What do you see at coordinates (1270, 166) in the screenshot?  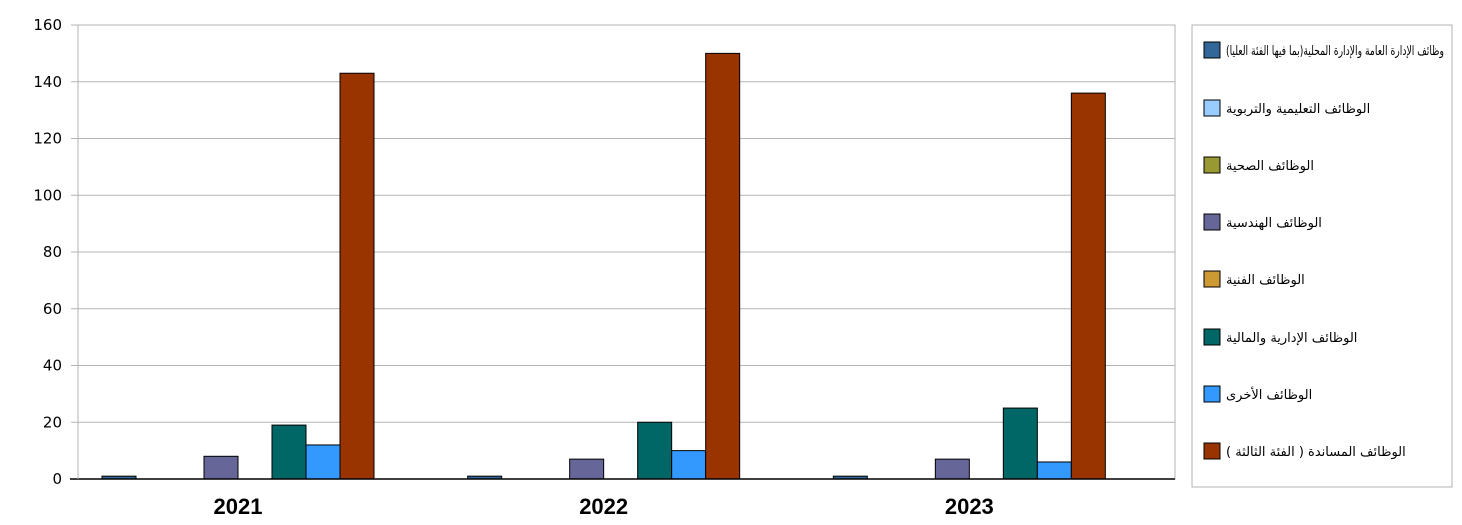 I see `legend-label: الوظائف الصحية` at bounding box center [1270, 166].